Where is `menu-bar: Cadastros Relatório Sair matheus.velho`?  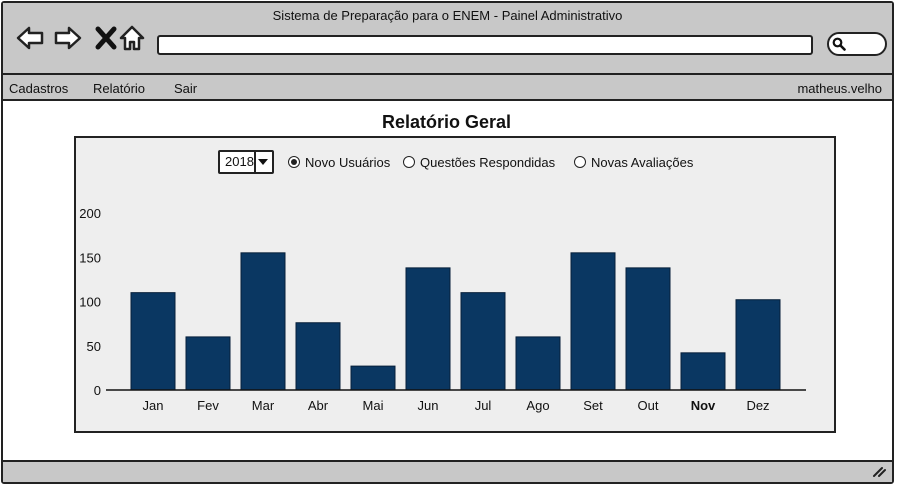
menu-bar: Cadastros Relatório Sair matheus.velho is located at coordinates (447, 87).